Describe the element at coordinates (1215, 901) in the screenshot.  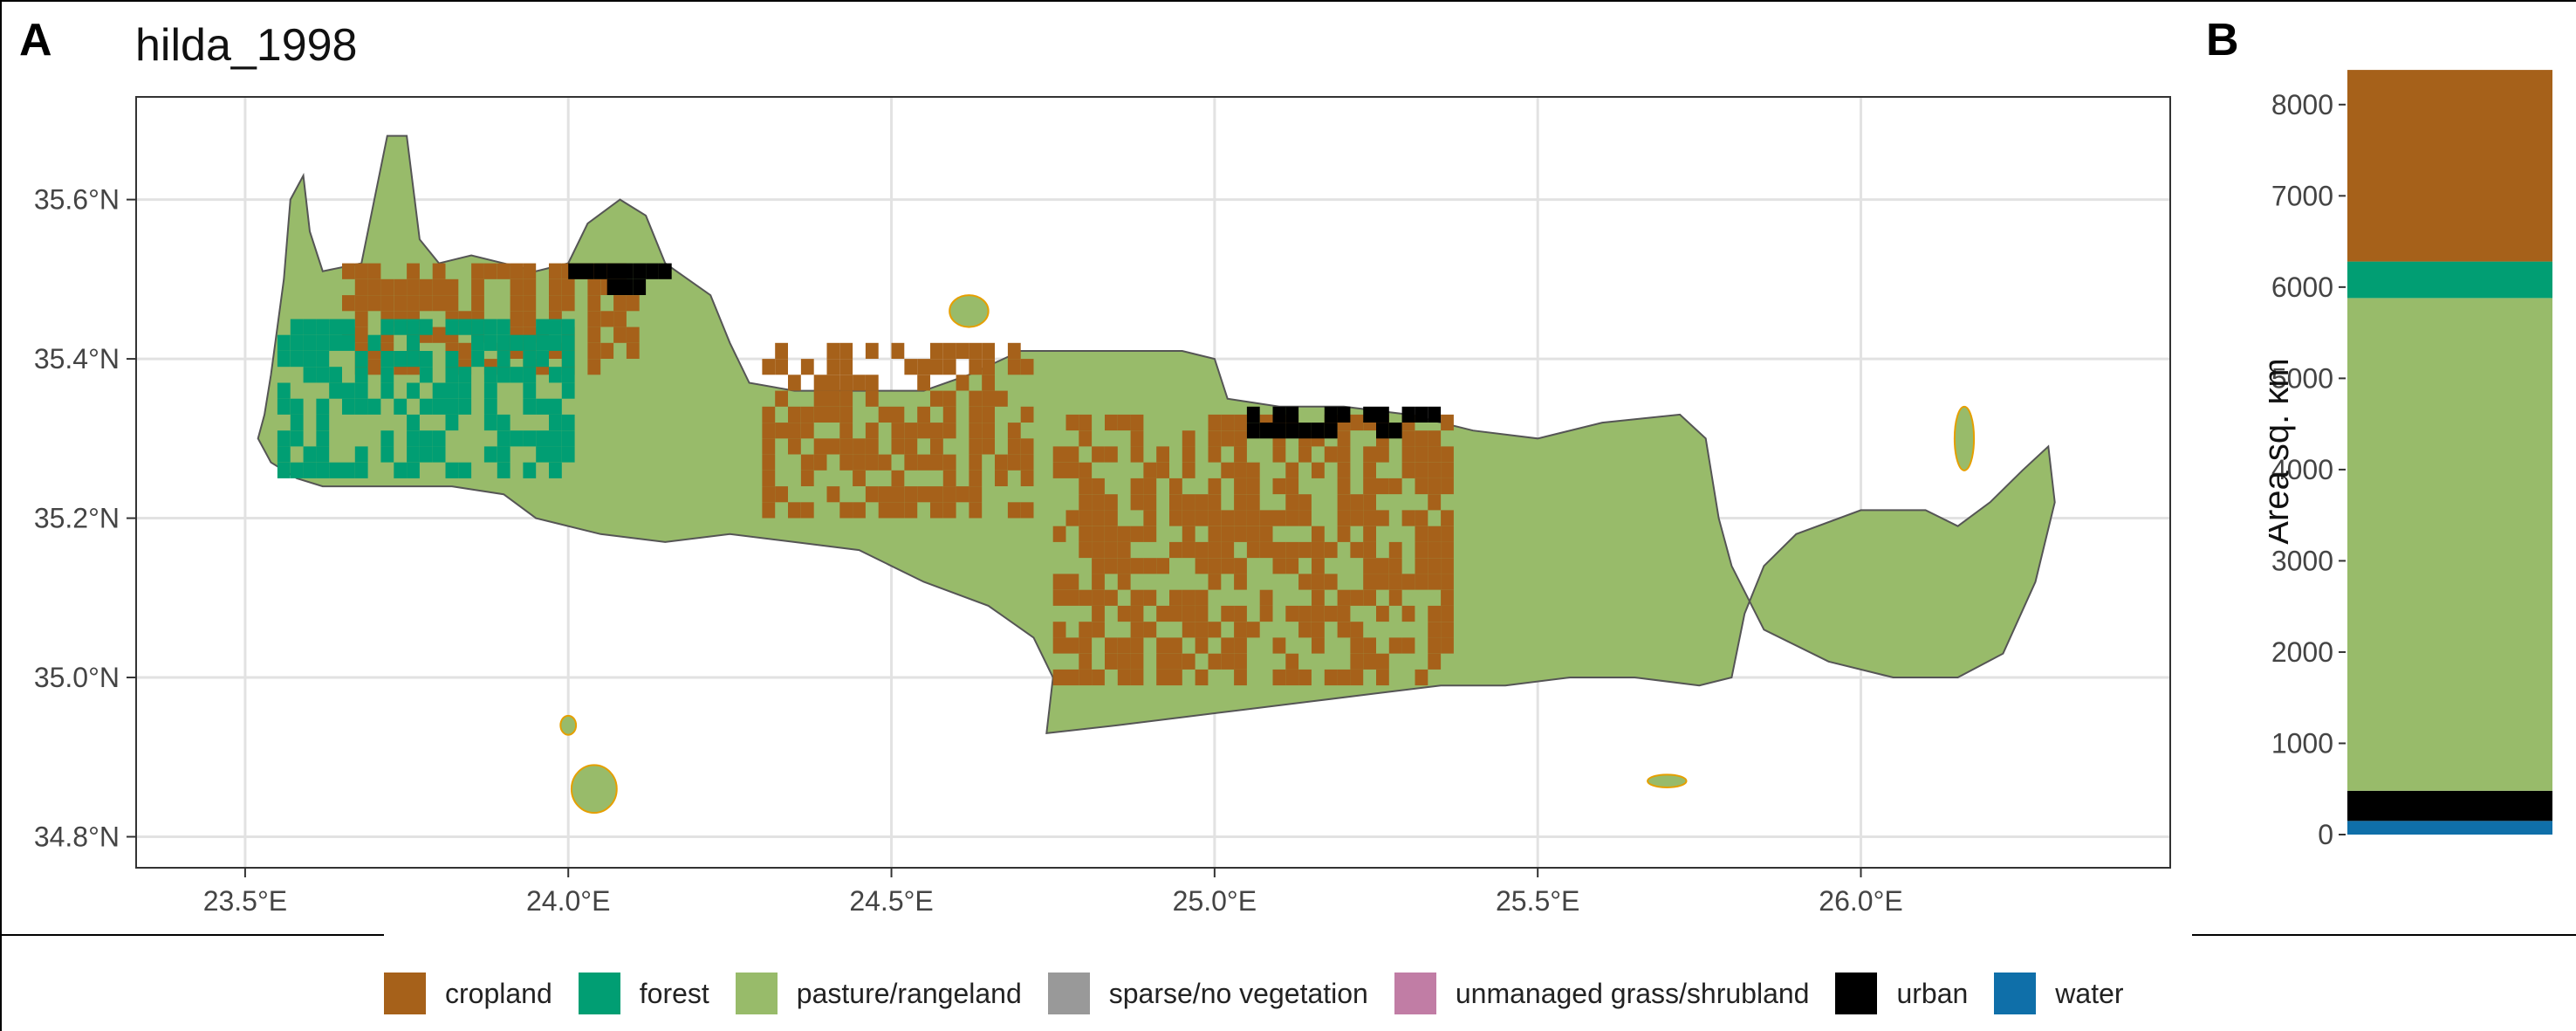
I see `map-x-tick-label: 25.0°E` at that location.